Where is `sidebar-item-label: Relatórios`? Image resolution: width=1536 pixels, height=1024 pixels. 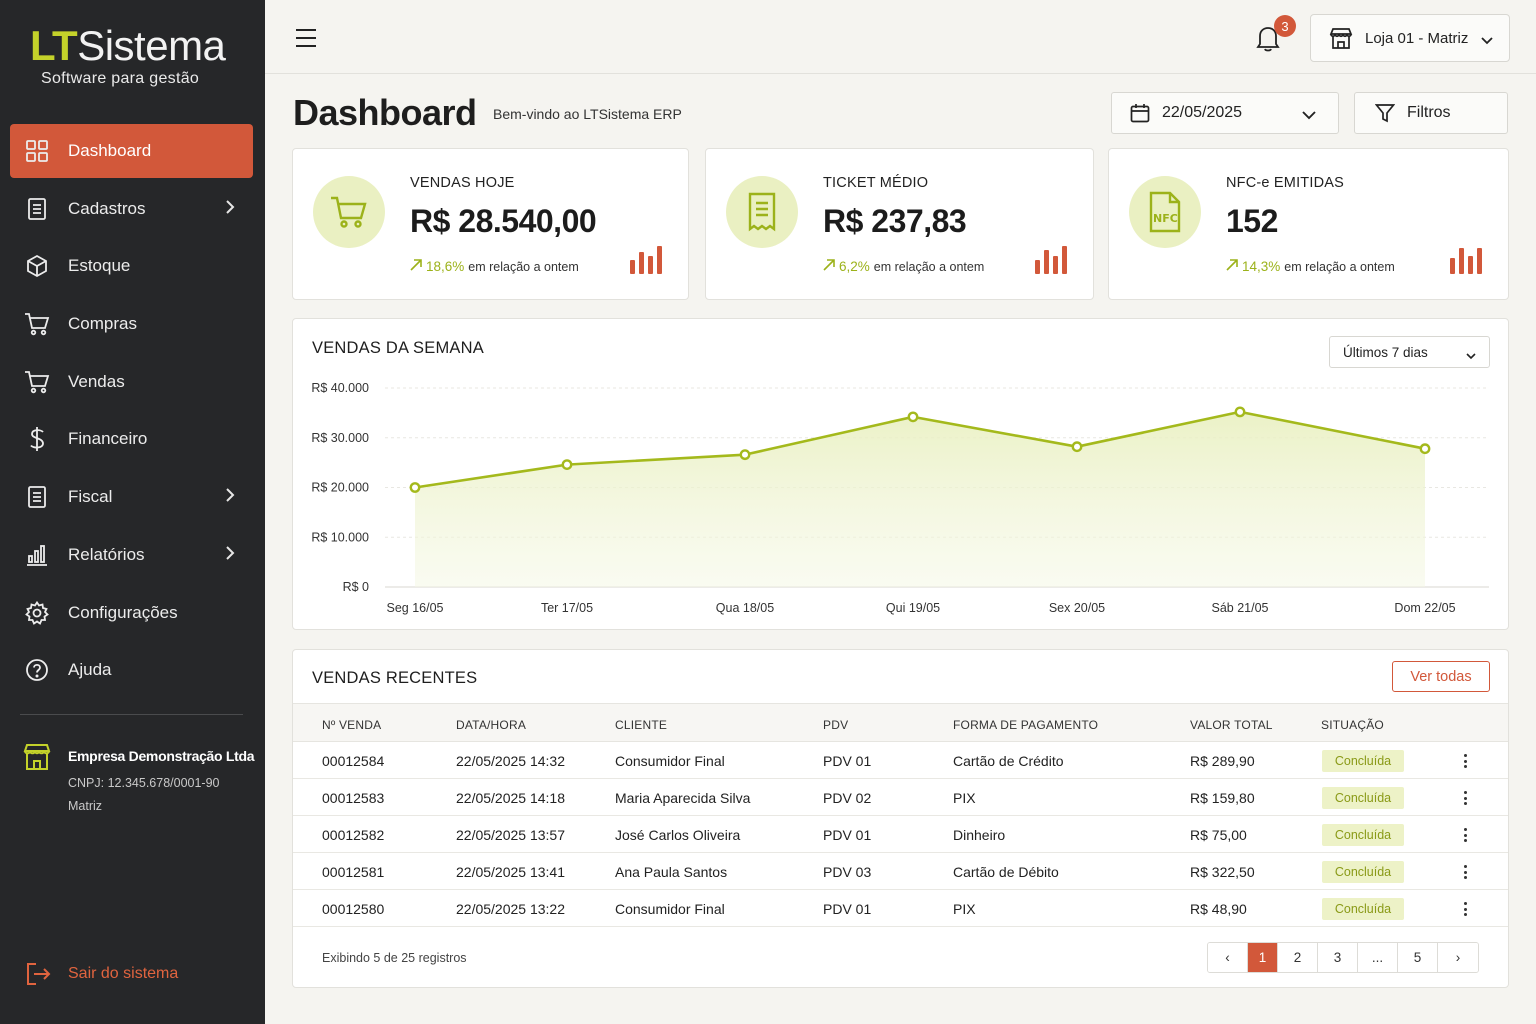 sidebar-item-label: Relatórios is located at coordinates (106, 554).